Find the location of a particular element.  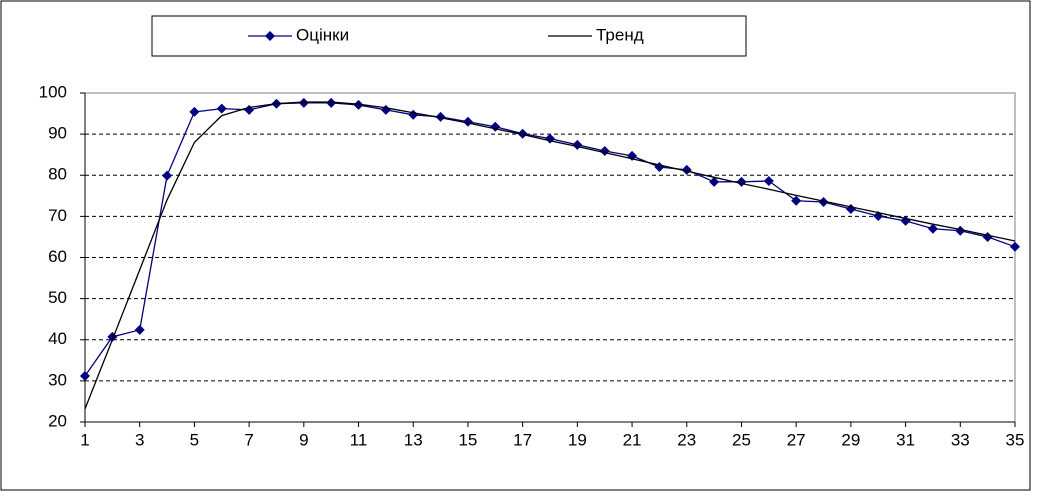

x-tick-label: 19 is located at coordinates (577, 439).